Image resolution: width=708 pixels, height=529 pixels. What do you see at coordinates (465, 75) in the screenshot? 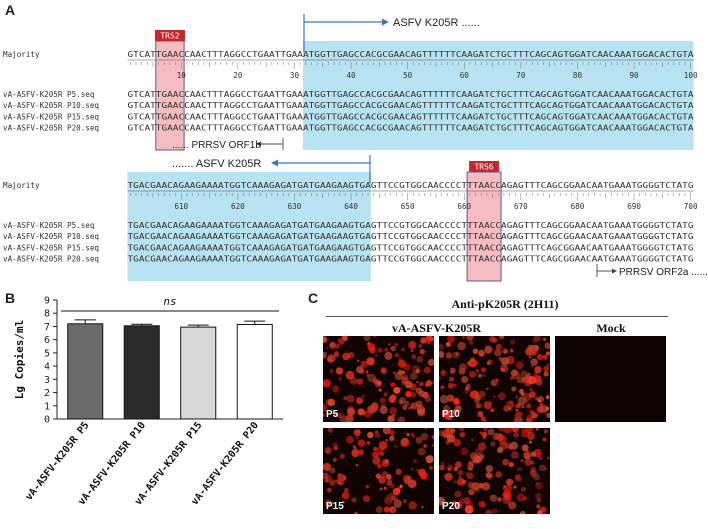
I see `ruler-label: 60` at bounding box center [465, 75].